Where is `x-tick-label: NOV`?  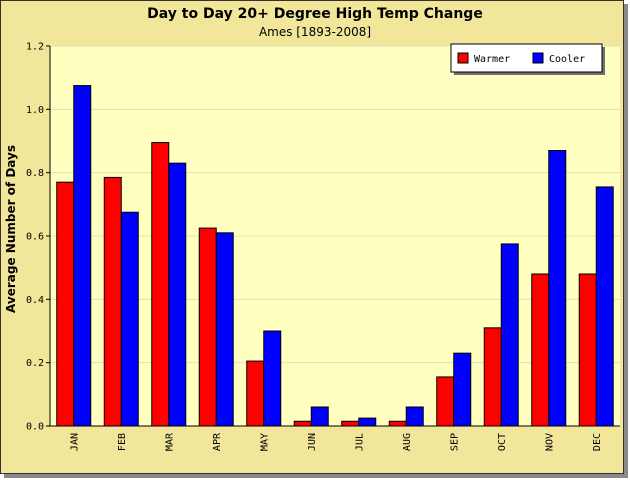
x-tick-label: NOV is located at coordinates (549, 442).